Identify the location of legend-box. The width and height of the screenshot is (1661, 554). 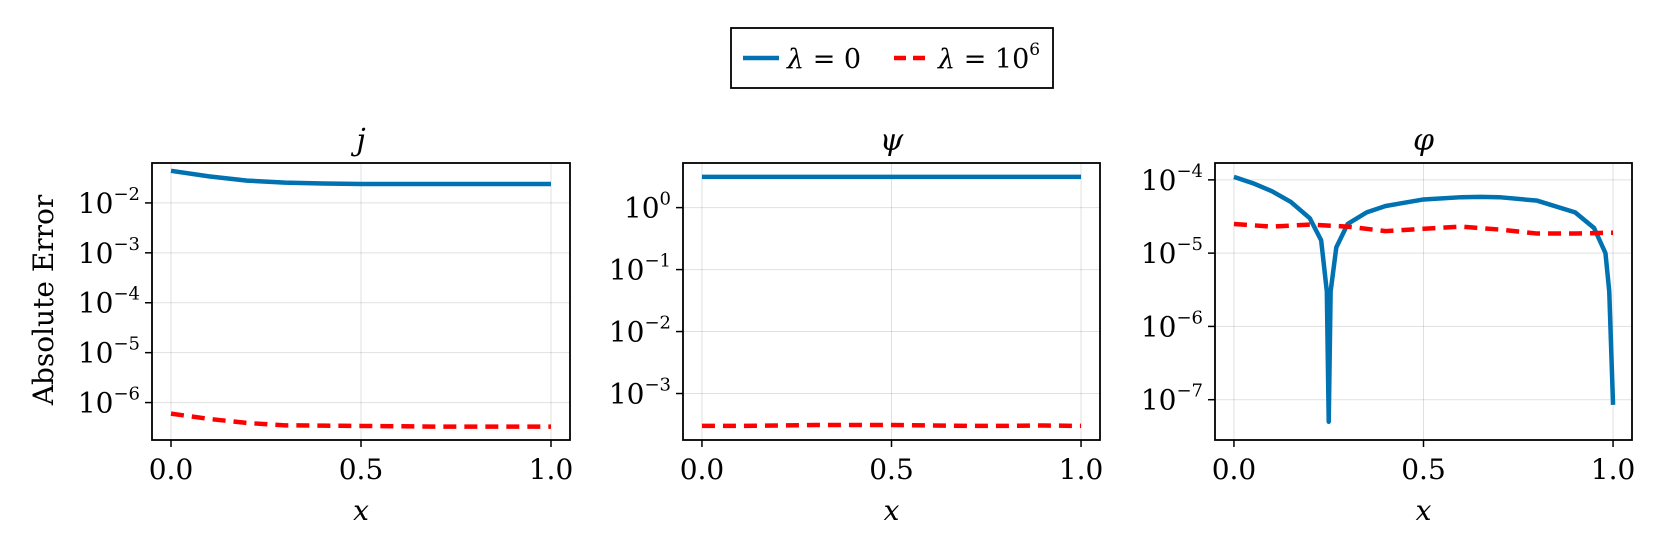
(892, 58).